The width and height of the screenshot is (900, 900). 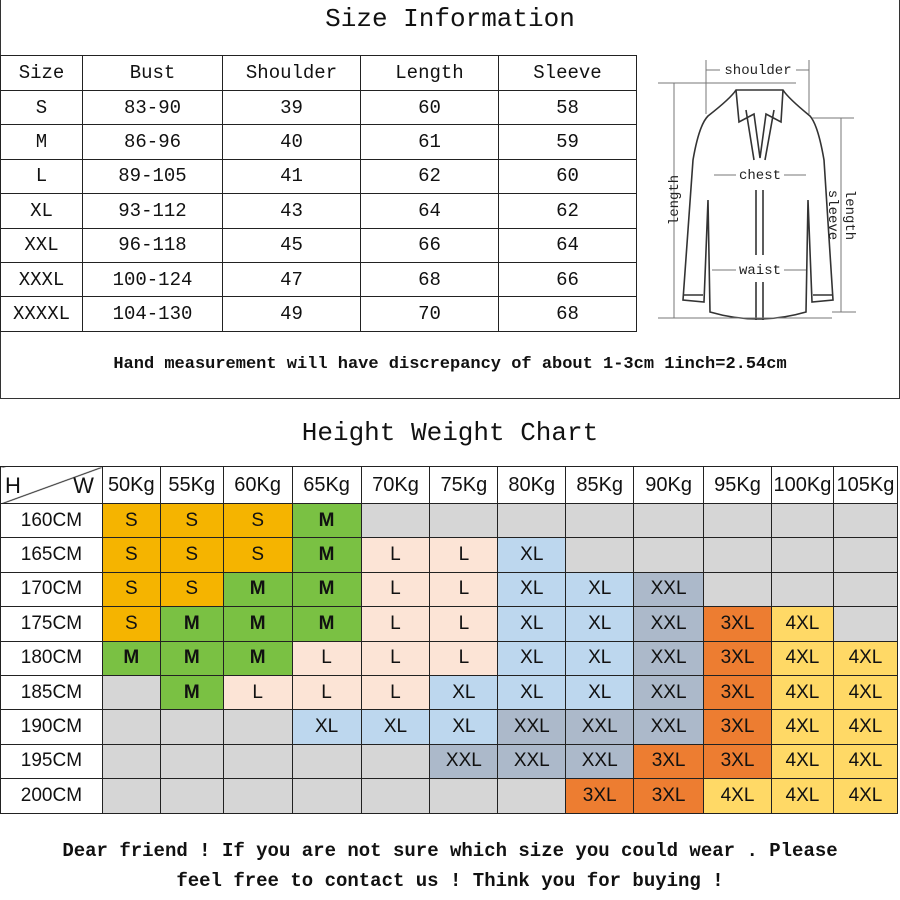 I want to click on height-label: 165CM, so click(x=51, y=555).